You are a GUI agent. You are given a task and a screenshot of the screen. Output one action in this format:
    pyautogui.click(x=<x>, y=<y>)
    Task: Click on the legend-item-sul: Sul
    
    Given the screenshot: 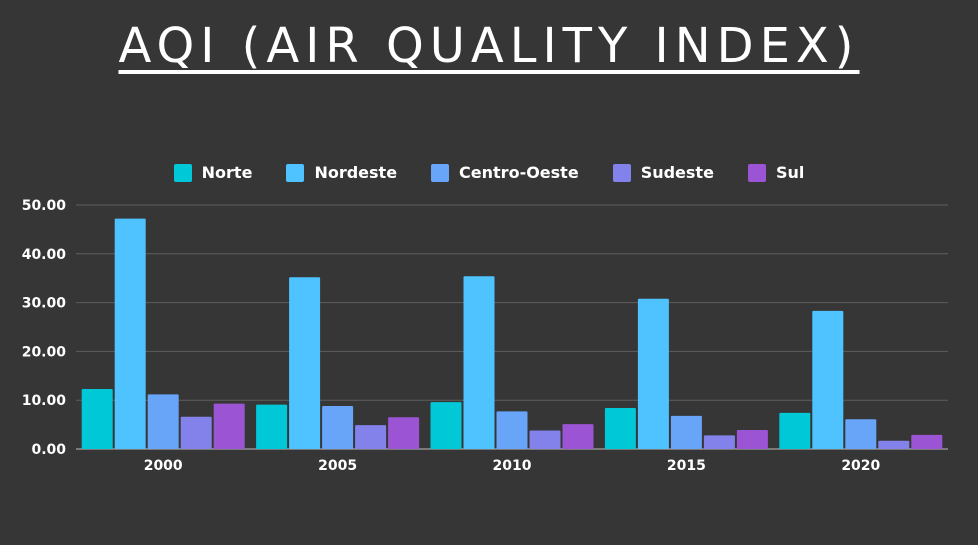 What is the action you would take?
    pyautogui.click(x=776, y=172)
    